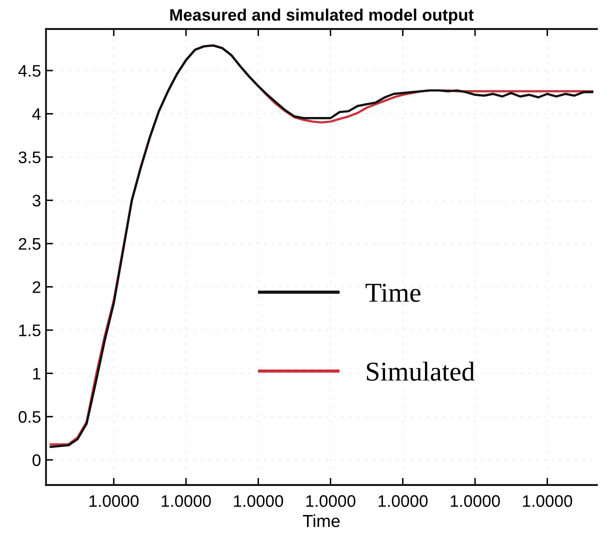 The image size is (607, 542). I want to click on y-tick-label: 0, so click(36, 460).